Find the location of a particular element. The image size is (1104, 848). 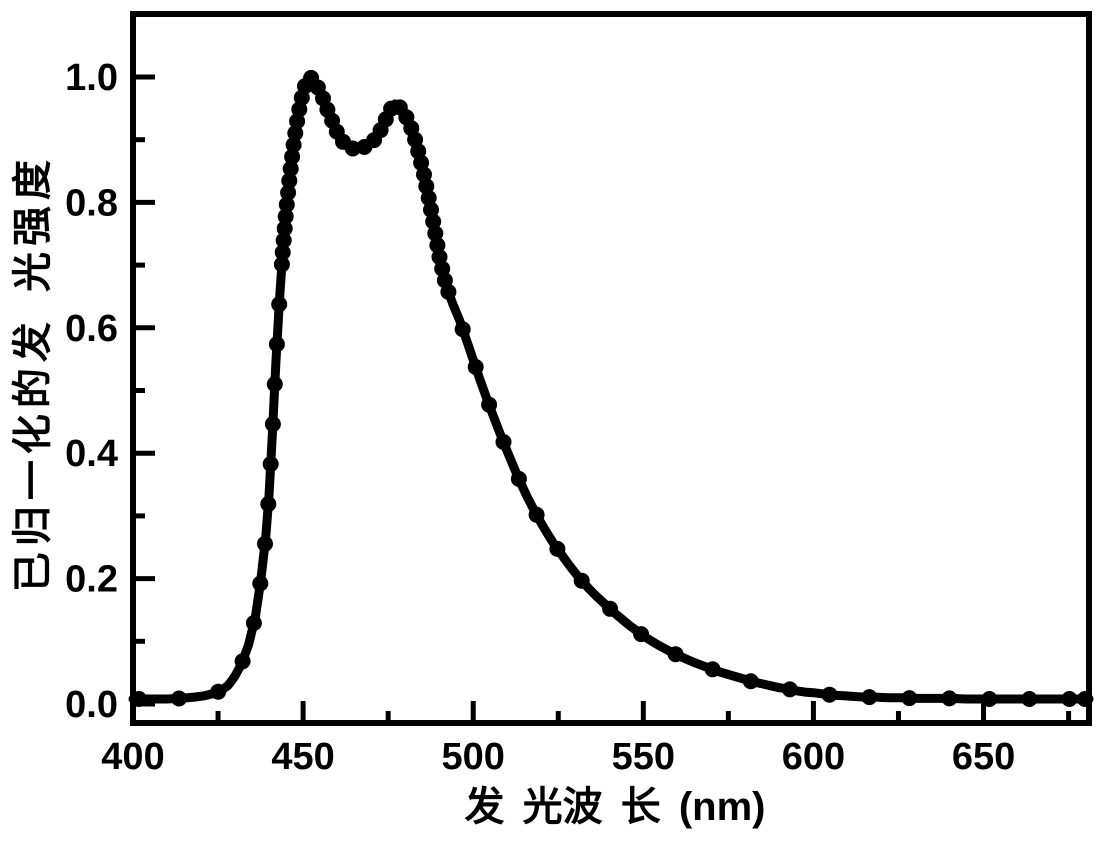

y-tick-label: 0.0 is located at coordinates (91, 705).